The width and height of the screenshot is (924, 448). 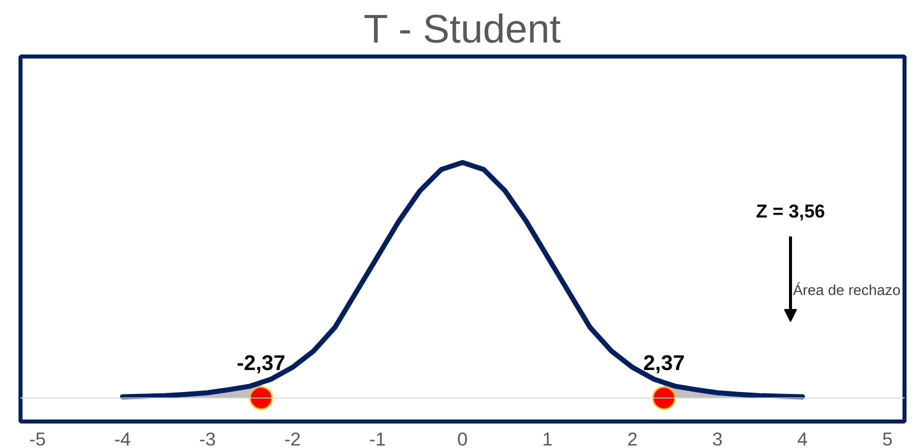 I want to click on annotation: -2,37, so click(x=261, y=362).